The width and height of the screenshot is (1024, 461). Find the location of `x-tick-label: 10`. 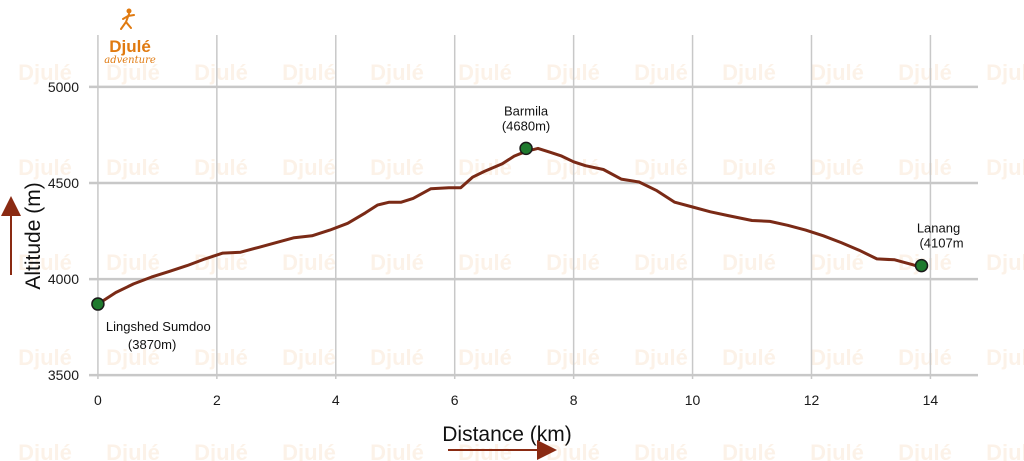

x-tick-label: 10 is located at coordinates (693, 400).